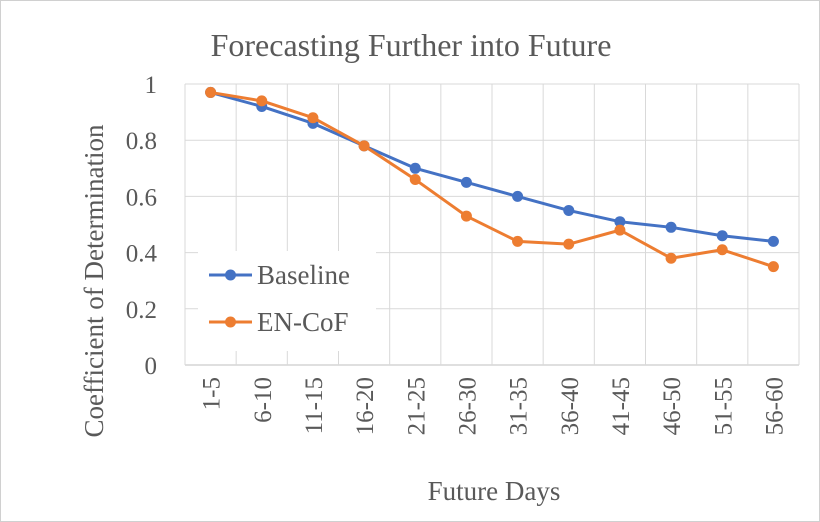 The width and height of the screenshot is (820, 522). What do you see at coordinates (672, 406) in the screenshot?
I see `x-tick-label: 46-50` at bounding box center [672, 406].